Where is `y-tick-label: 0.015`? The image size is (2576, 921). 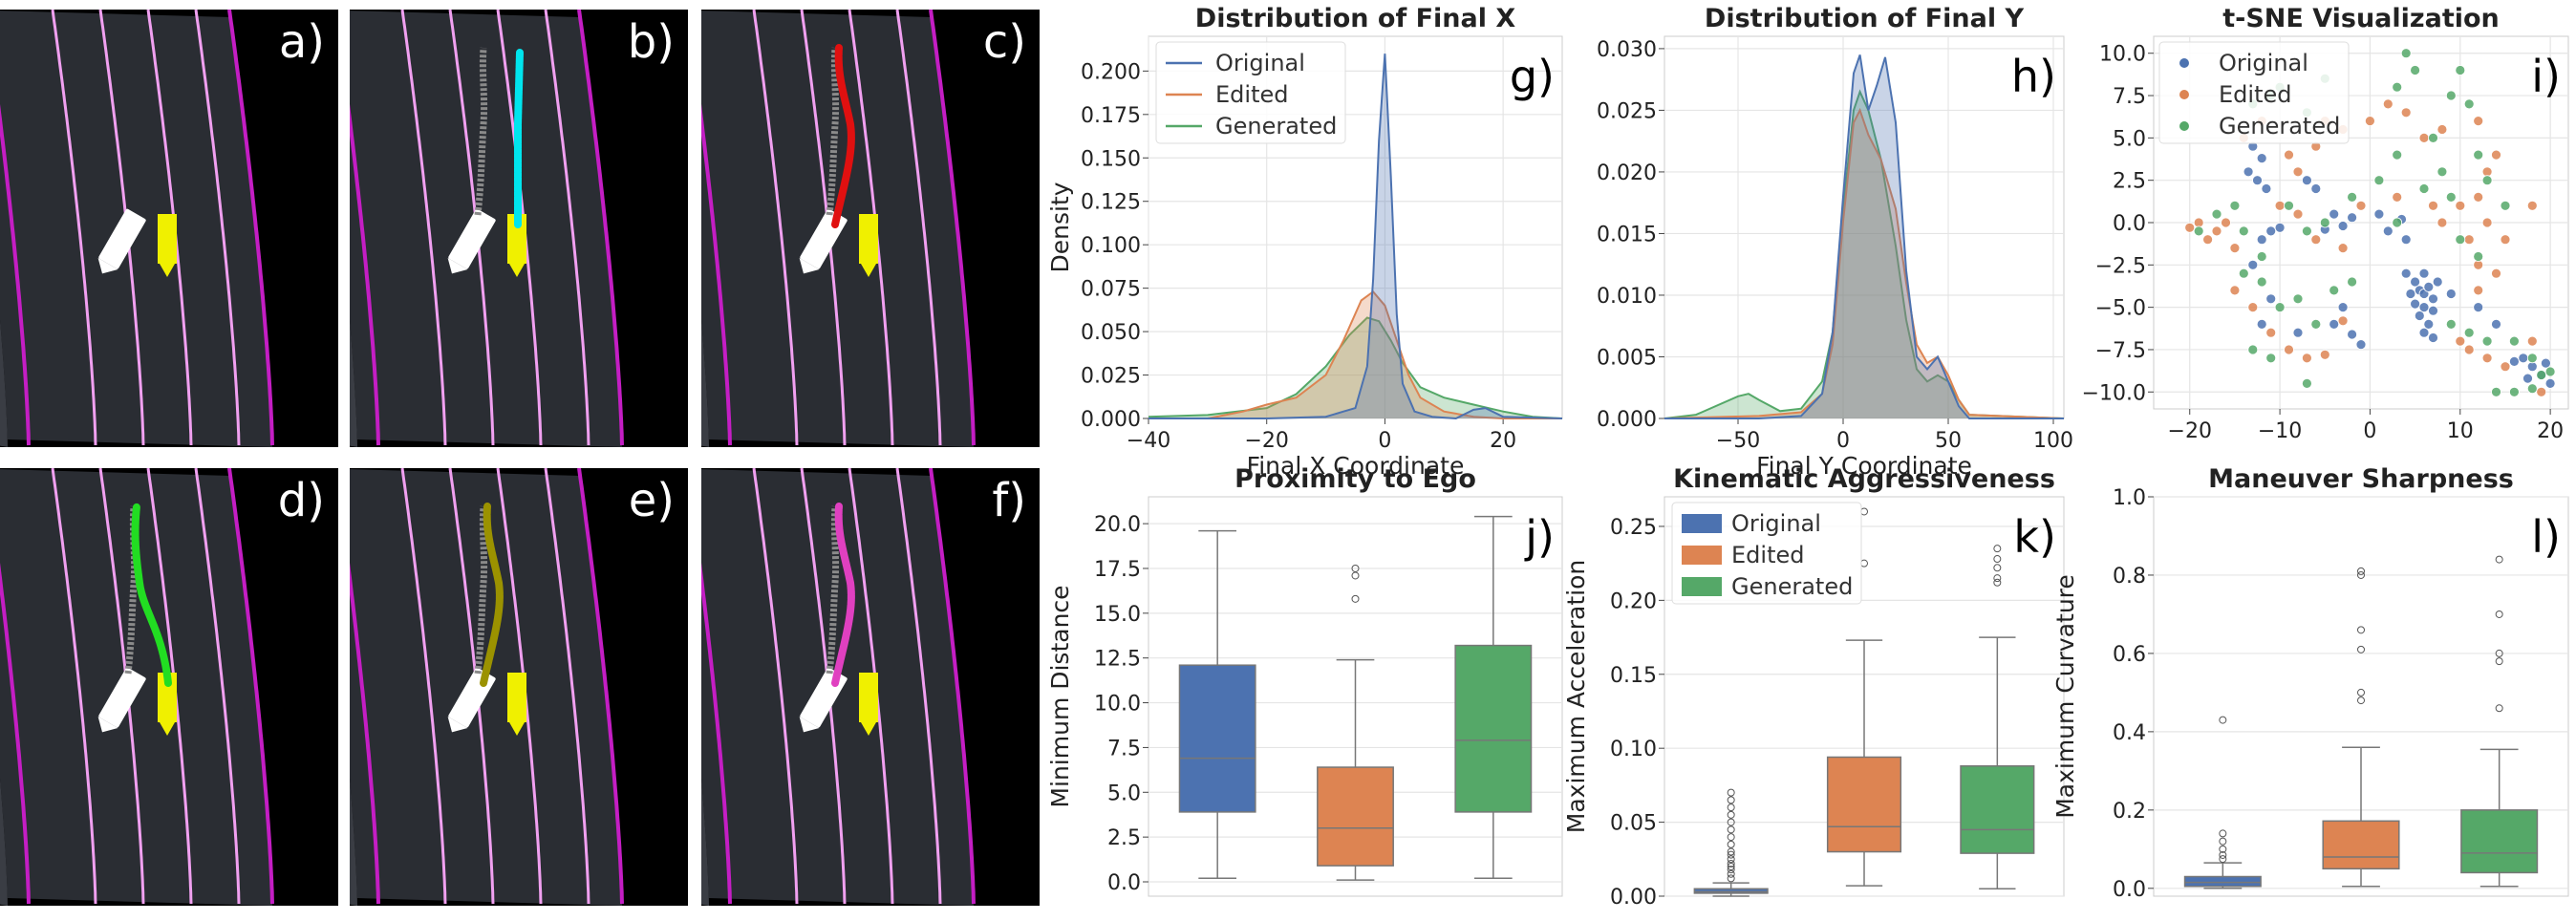 y-tick-label: 0.015 is located at coordinates (1627, 235).